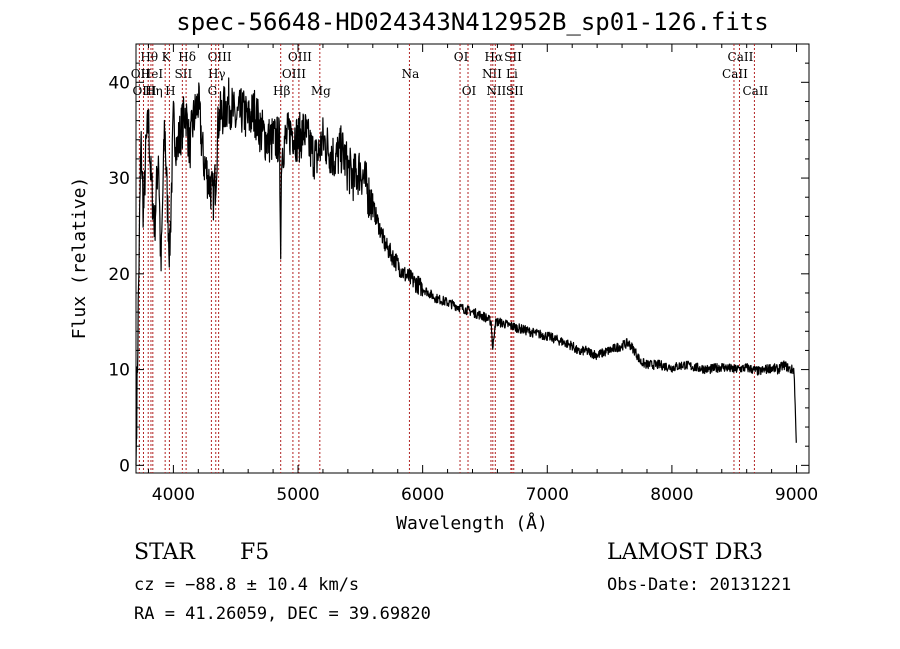  Describe the element at coordinates (494, 57) in the screenshot. I see `line-label-Hα: Hα` at that location.